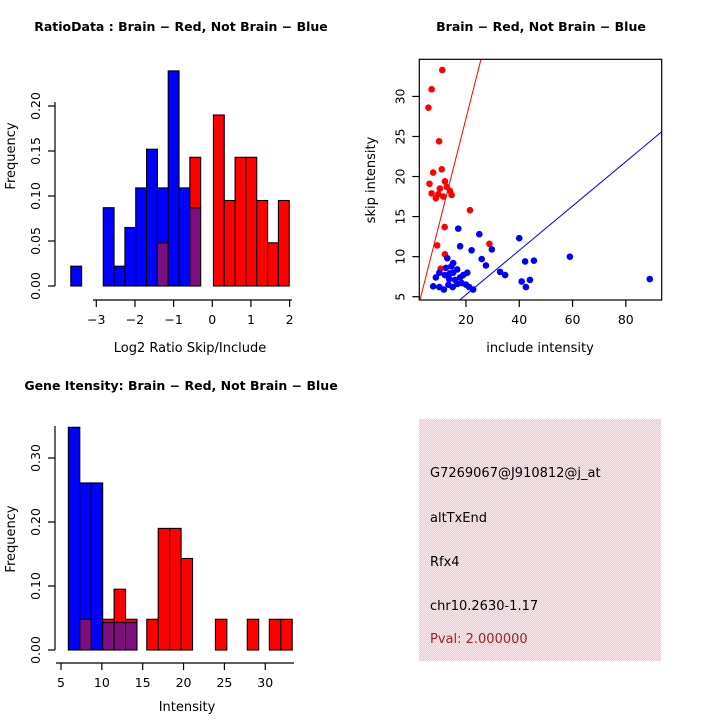 The width and height of the screenshot is (720, 720). I want to click on y-tick-label: 10, so click(399, 257).